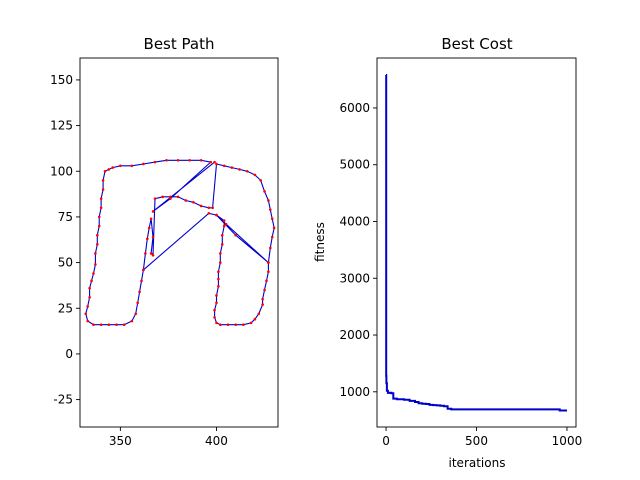 This screenshot has width=640, height=480. Describe the element at coordinates (476, 44) in the screenshot. I see `best-cost-title: Best Cost` at that location.